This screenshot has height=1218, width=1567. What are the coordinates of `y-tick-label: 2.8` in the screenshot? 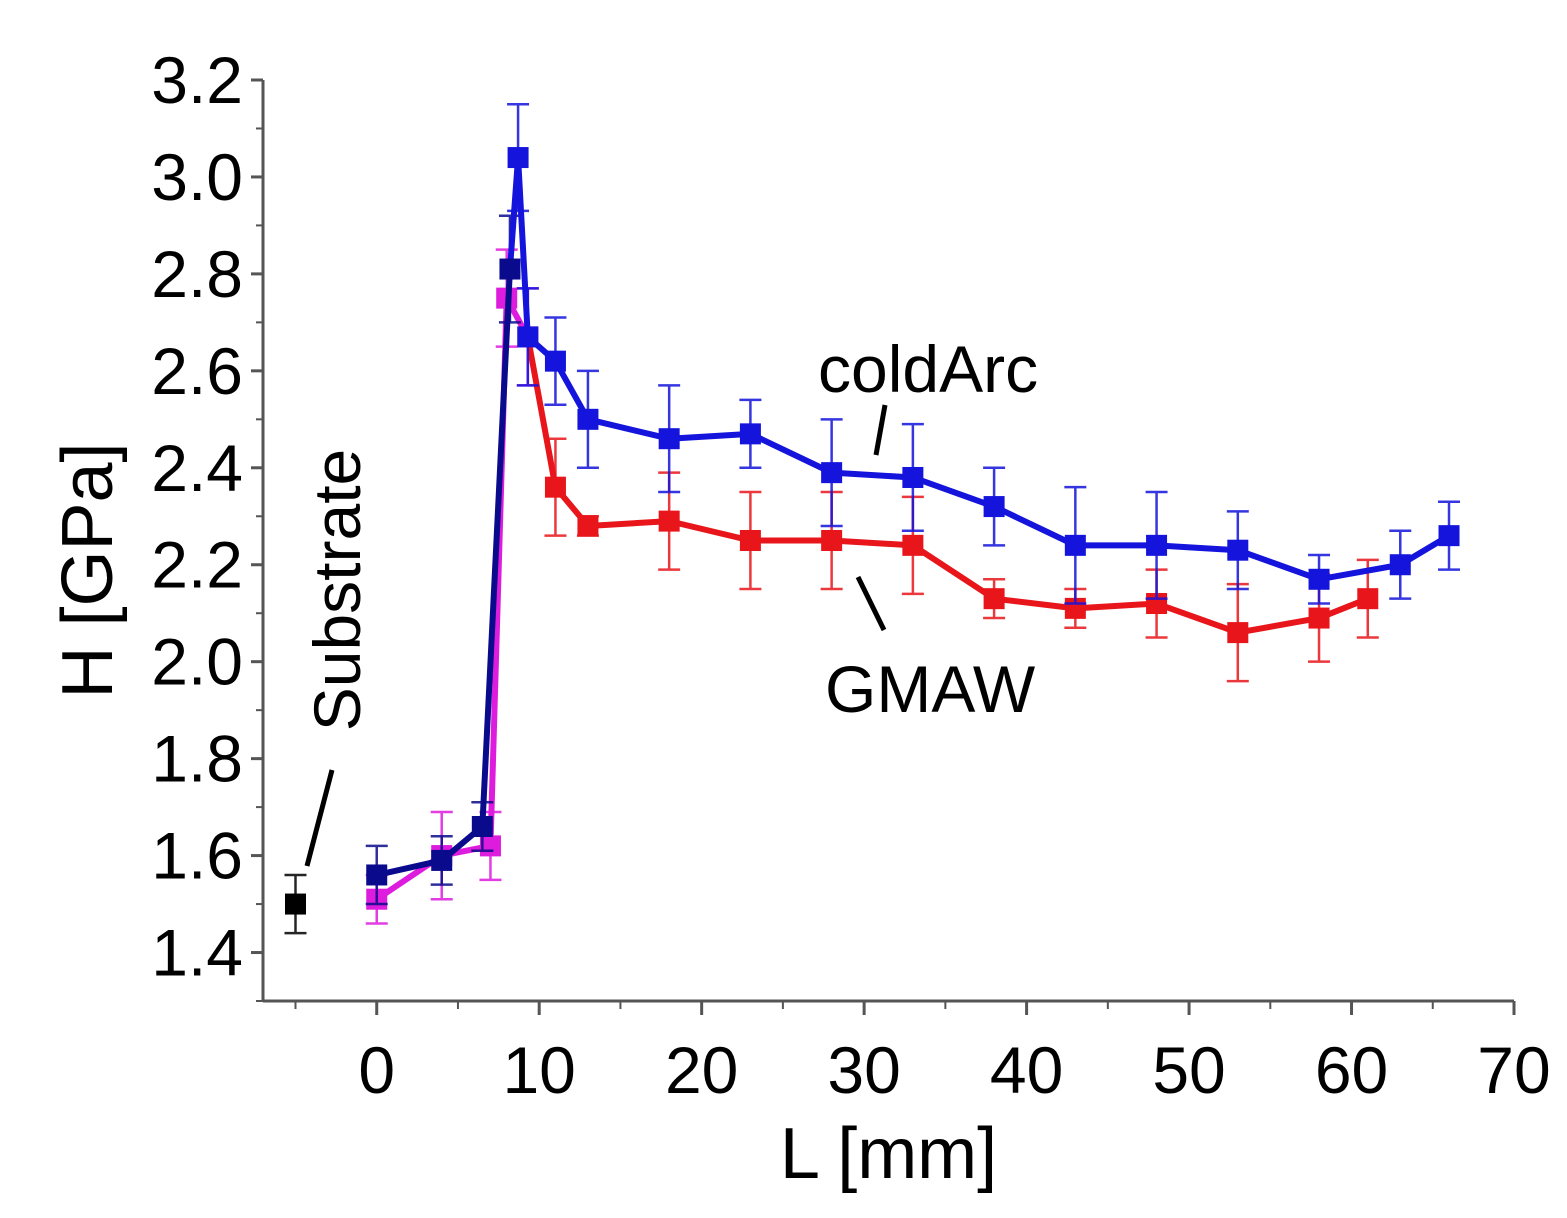 It's located at (197, 274).